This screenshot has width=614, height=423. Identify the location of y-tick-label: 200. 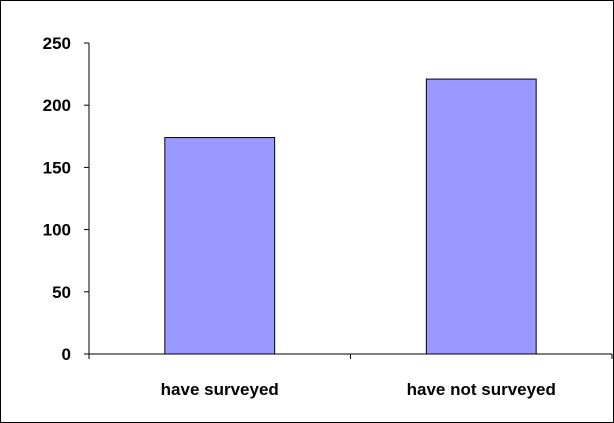
(57, 105).